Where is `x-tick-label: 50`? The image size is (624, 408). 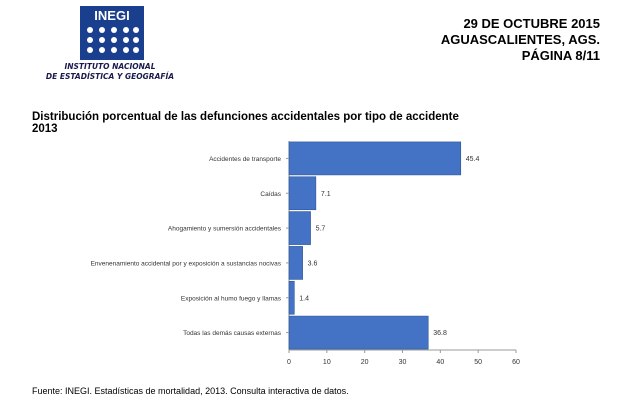
x-tick-label: 50 is located at coordinates (478, 362).